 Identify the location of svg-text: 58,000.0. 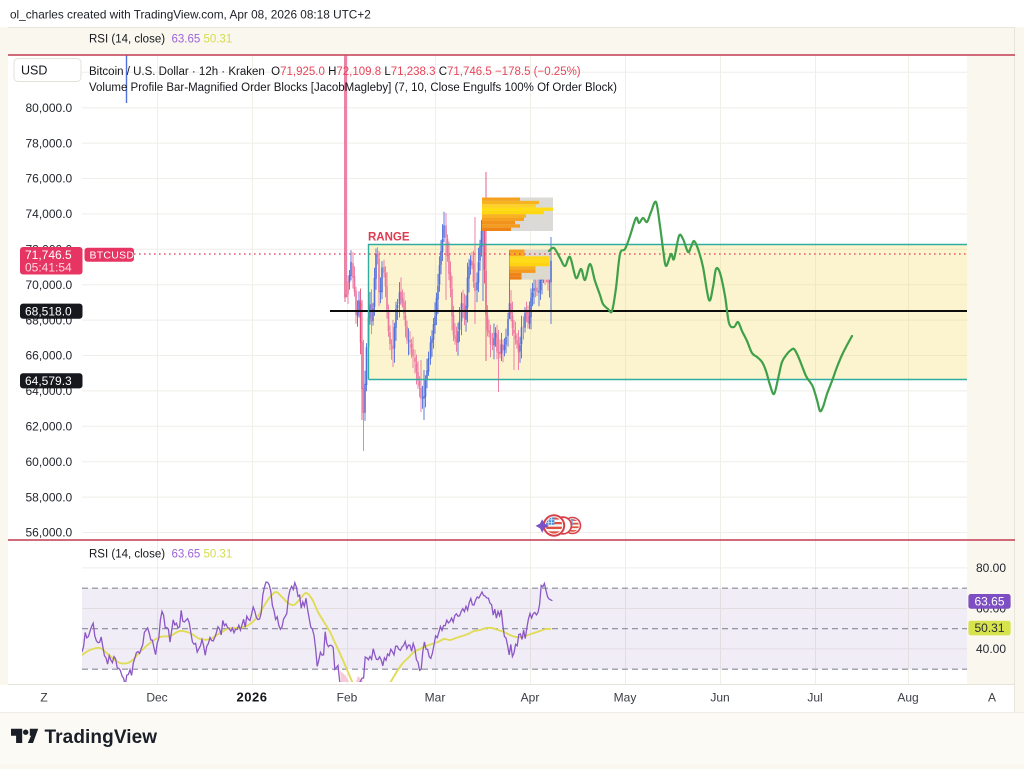
(49, 497).